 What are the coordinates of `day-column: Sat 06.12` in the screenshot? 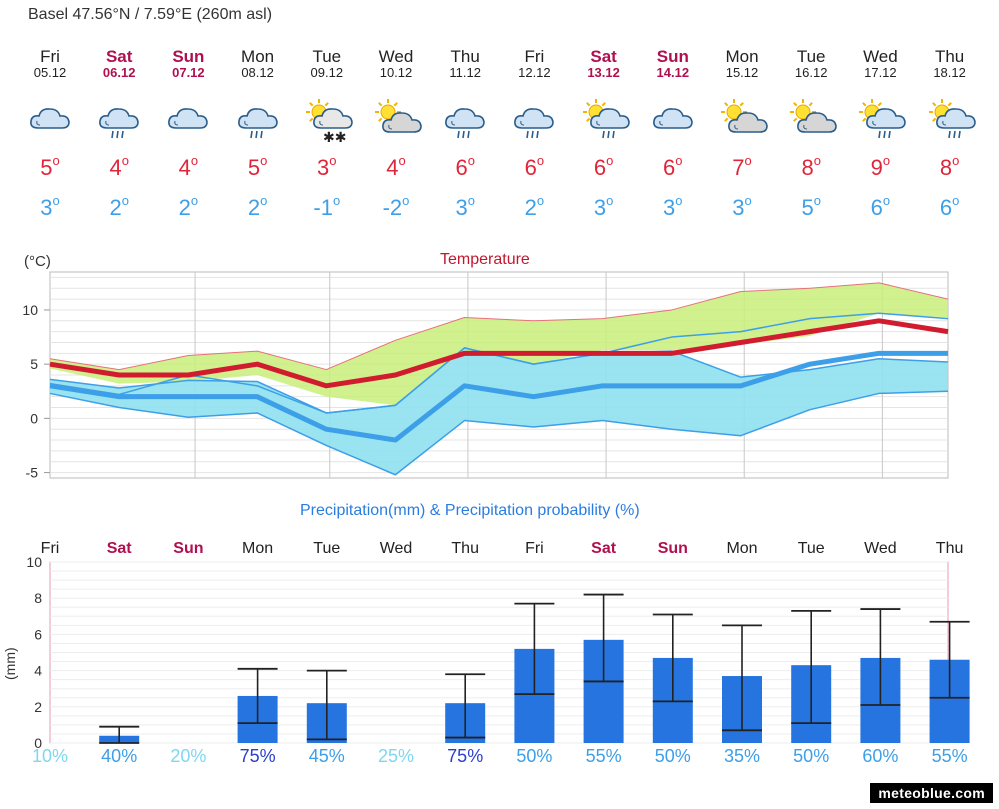 It's located at (119, 64).